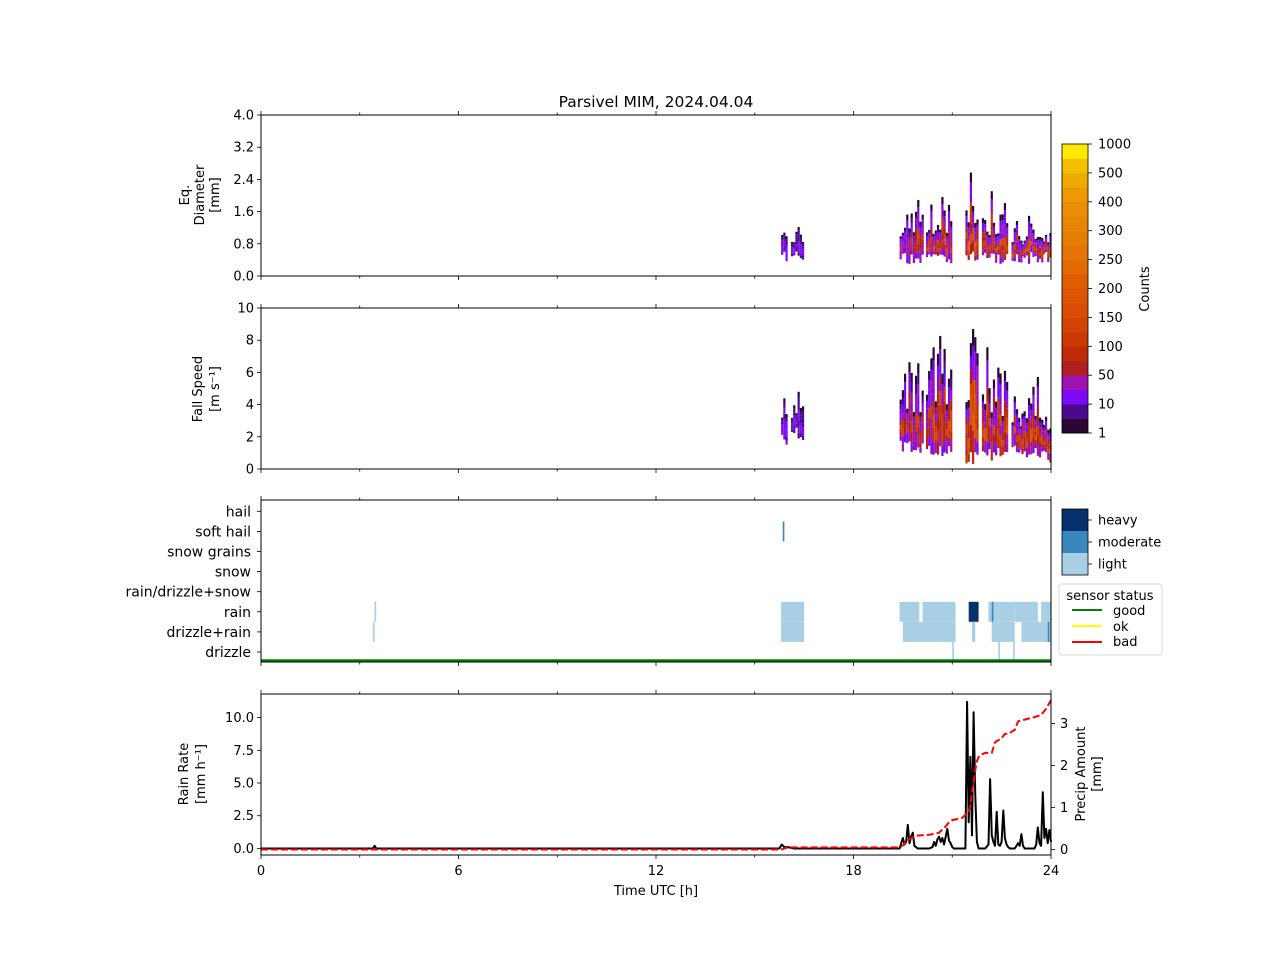 This screenshot has width=1280, height=960. Describe the element at coordinates (1110, 289) in the screenshot. I see `colorbar-tick-label: 200` at that location.